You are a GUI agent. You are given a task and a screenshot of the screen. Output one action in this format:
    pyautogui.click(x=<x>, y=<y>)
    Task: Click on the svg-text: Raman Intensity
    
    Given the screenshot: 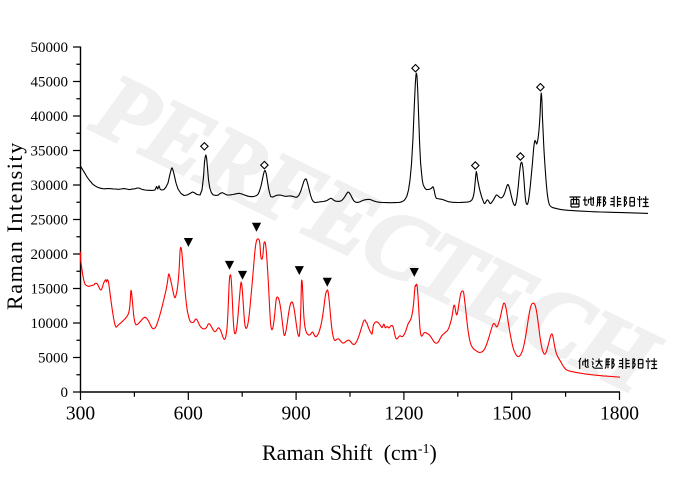 What is the action you would take?
    pyautogui.click(x=14, y=225)
    